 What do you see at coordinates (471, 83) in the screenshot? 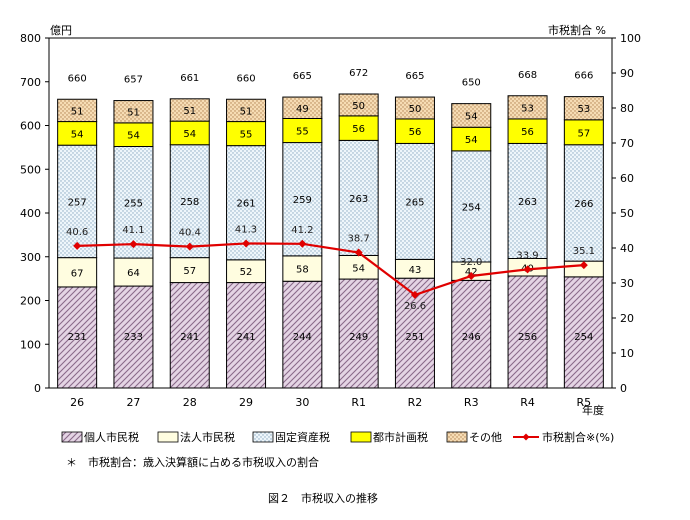
I see `bar-total-label: 650` at bounding box center [471, 83].